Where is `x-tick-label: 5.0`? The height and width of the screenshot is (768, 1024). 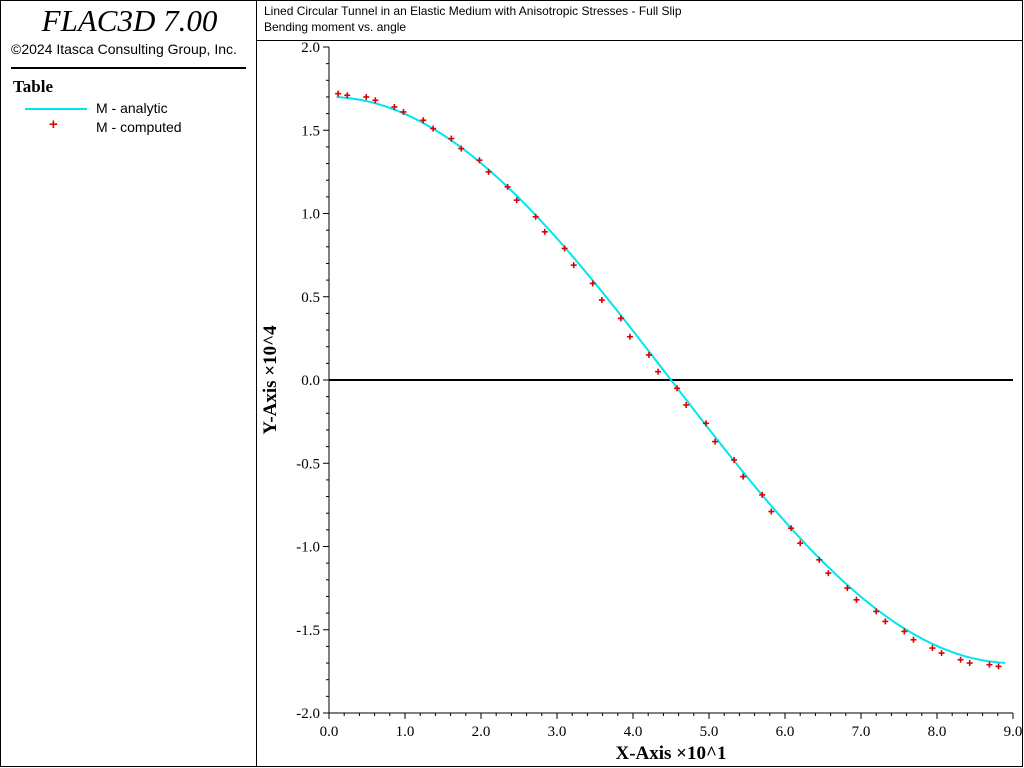
x-tick-label: 5.0 is located at coordinates (709, 732).